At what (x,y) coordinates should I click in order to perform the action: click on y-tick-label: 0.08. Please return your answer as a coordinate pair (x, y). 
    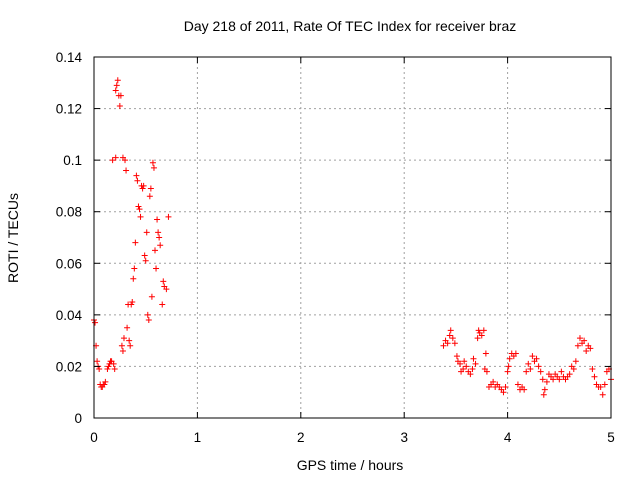
    Looking at the image, I should click on (69, 212).